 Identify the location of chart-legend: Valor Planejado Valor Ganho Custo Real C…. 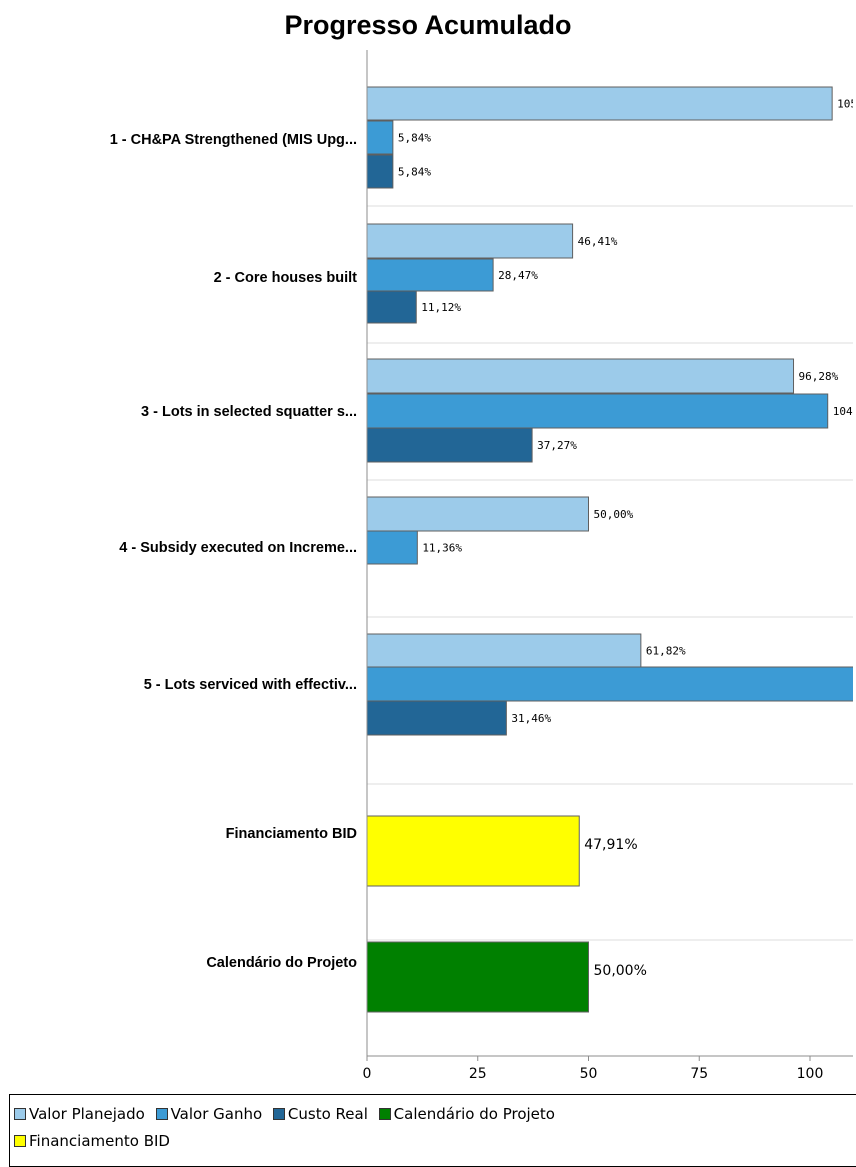
(432, 1130).